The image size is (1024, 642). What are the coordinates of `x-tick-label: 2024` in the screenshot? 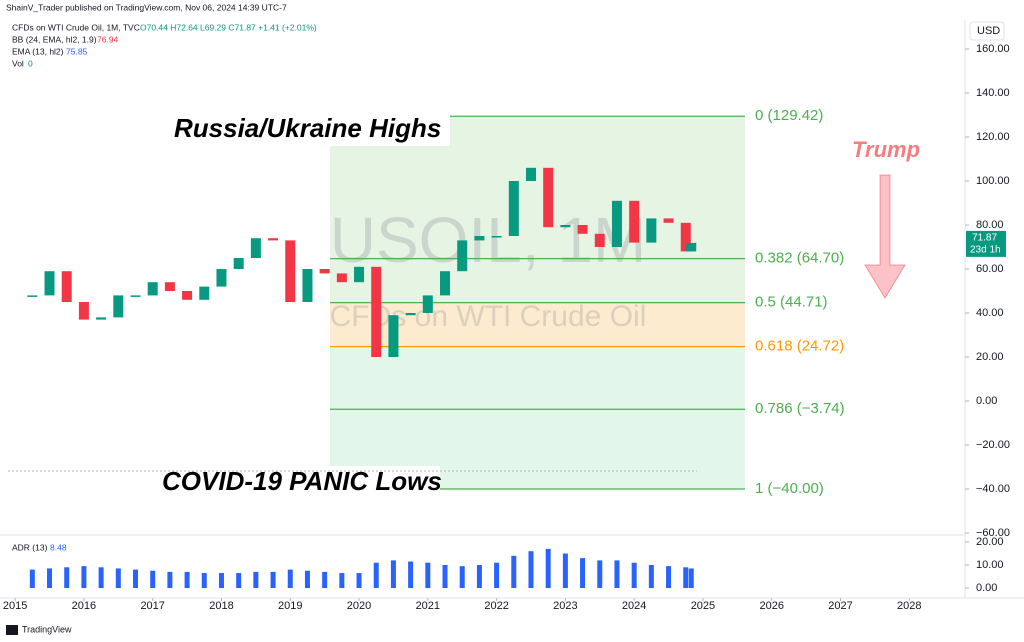 It's located at (634, 606).